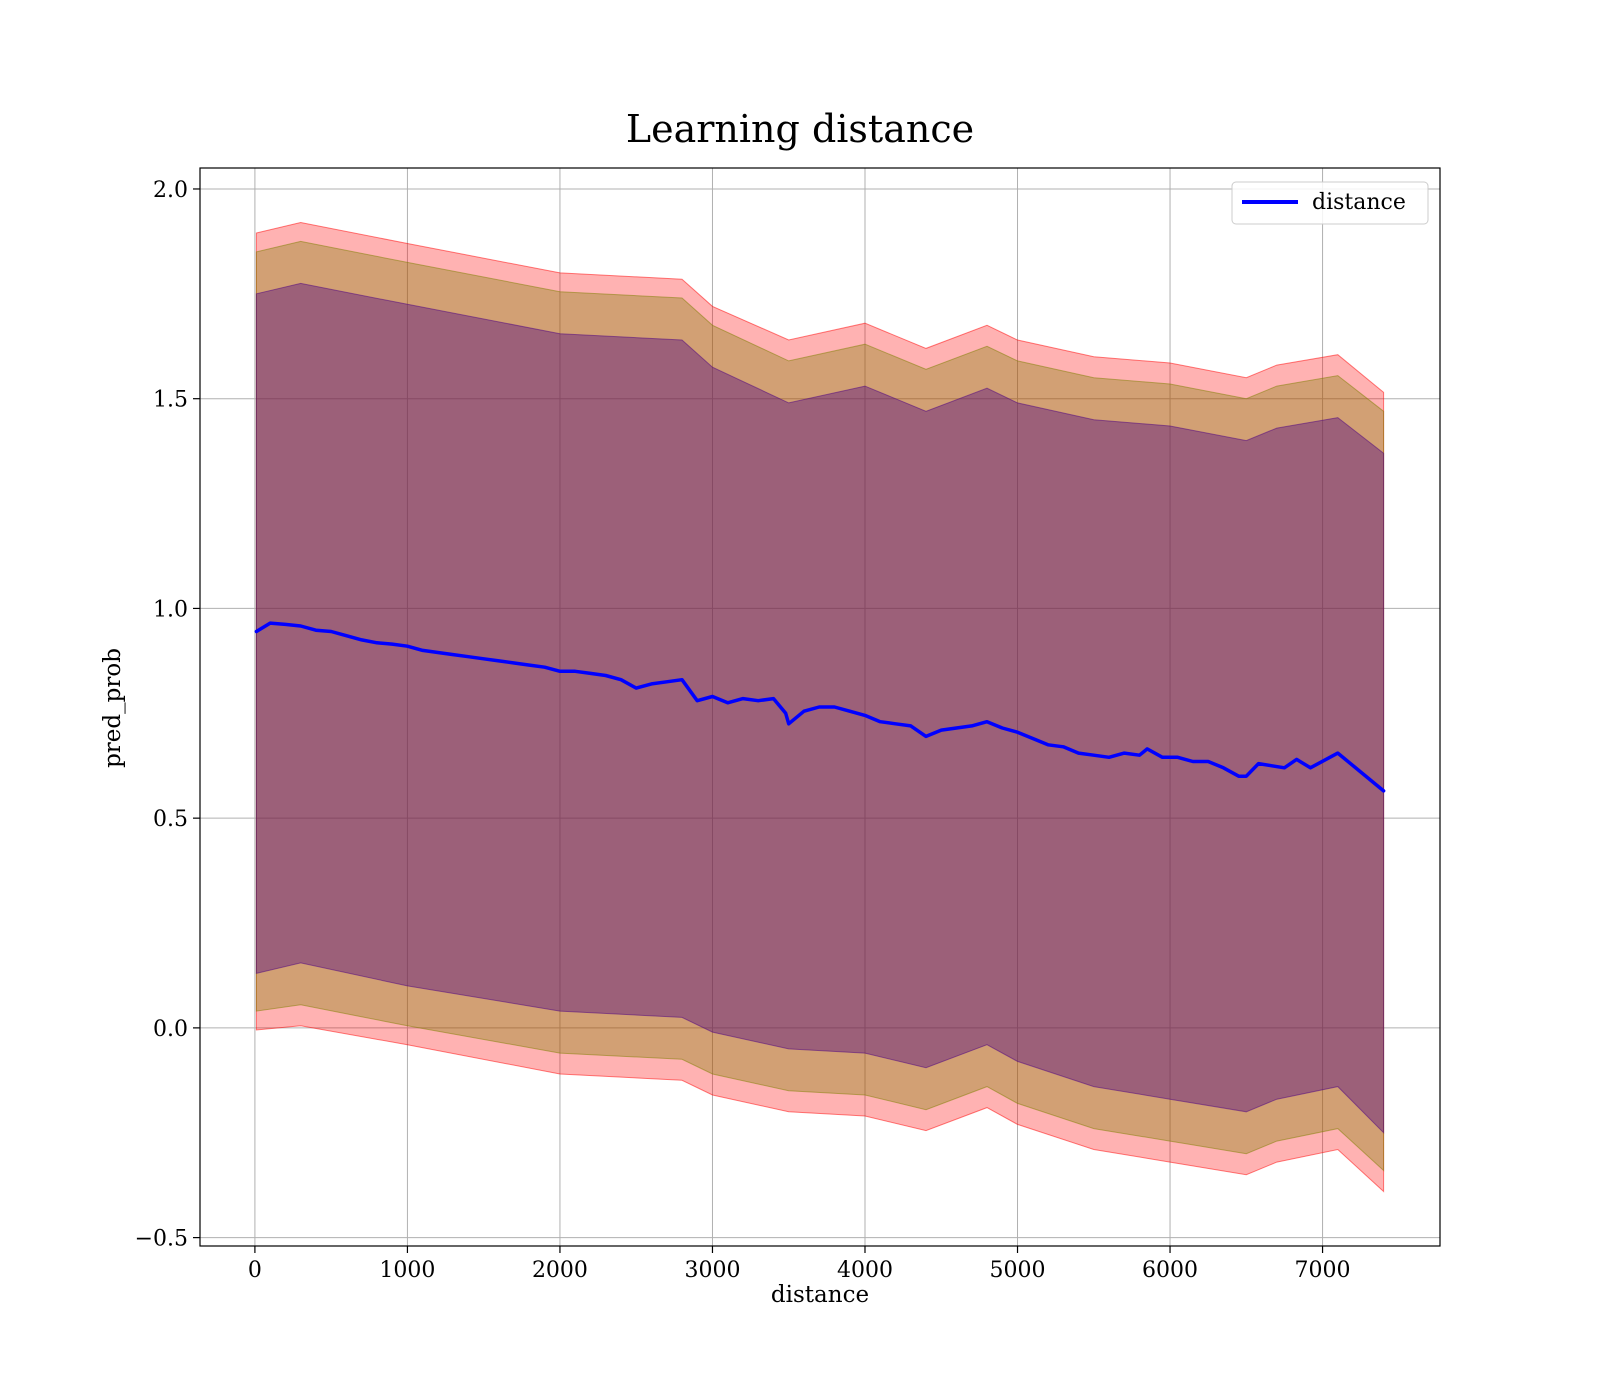  I want to click on x-tick-label: 1000, so click(407, 1270).